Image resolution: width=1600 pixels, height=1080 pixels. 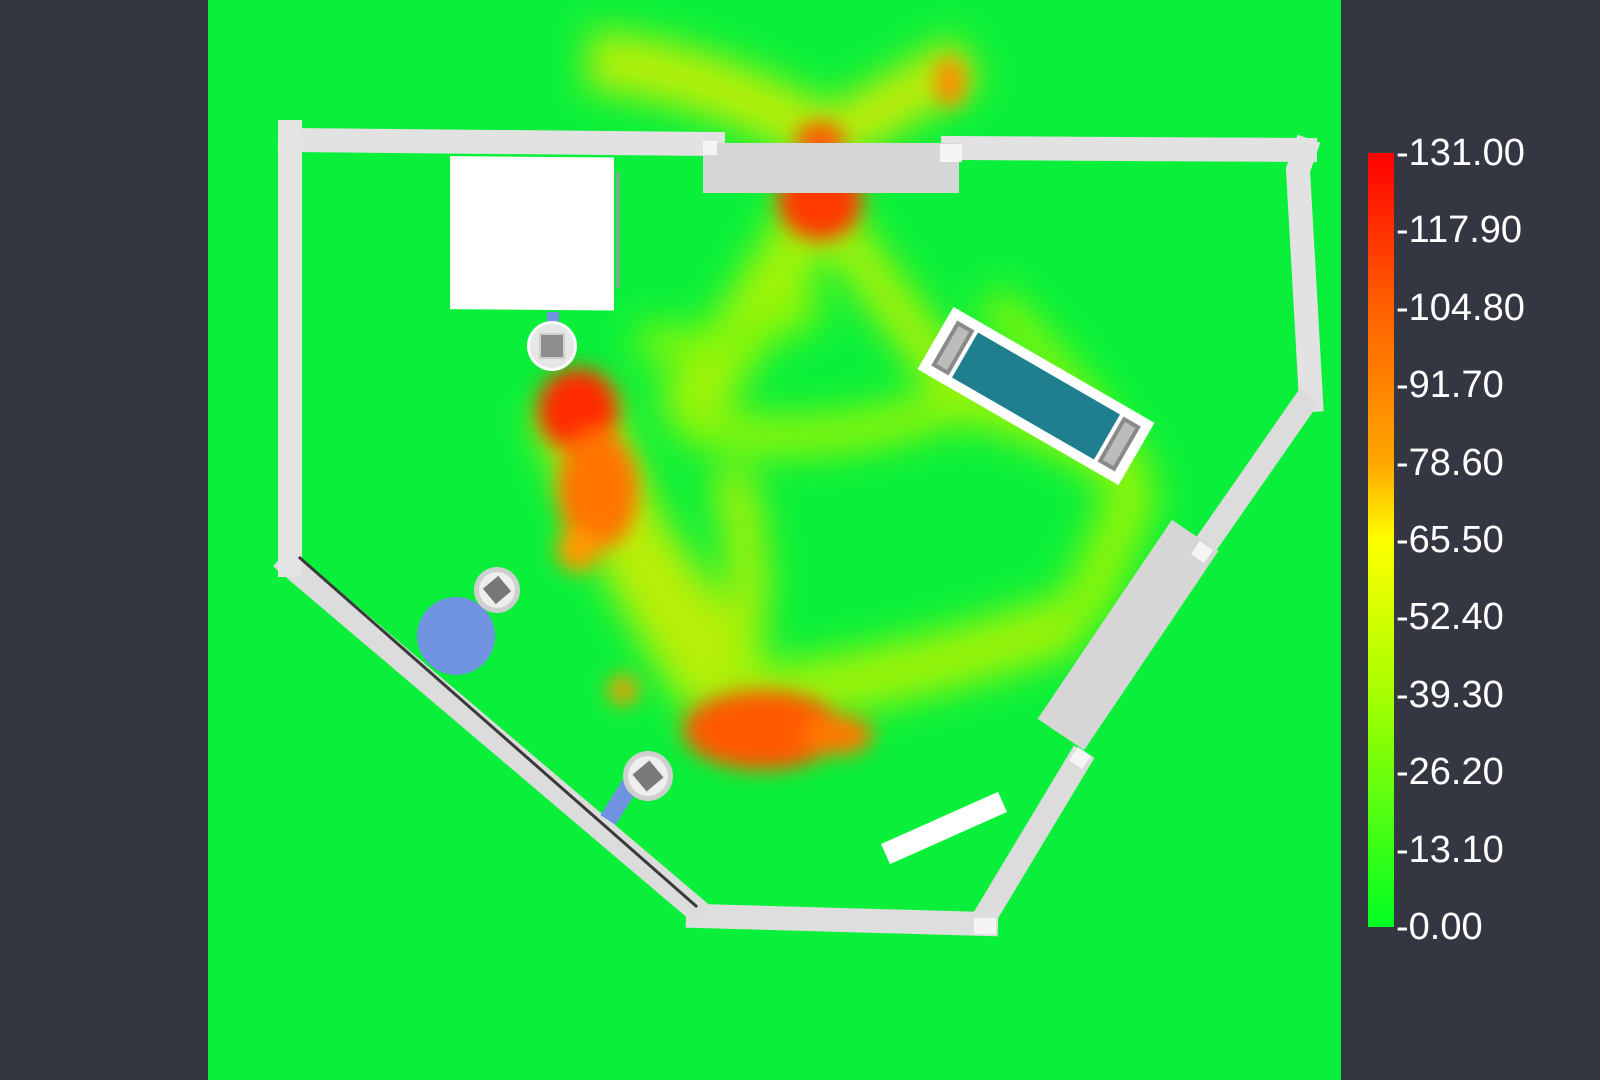 What do you see at coordinates (532, 233) in the screenshot?
I see `box-obstacle` at bounding box center [532, 233].